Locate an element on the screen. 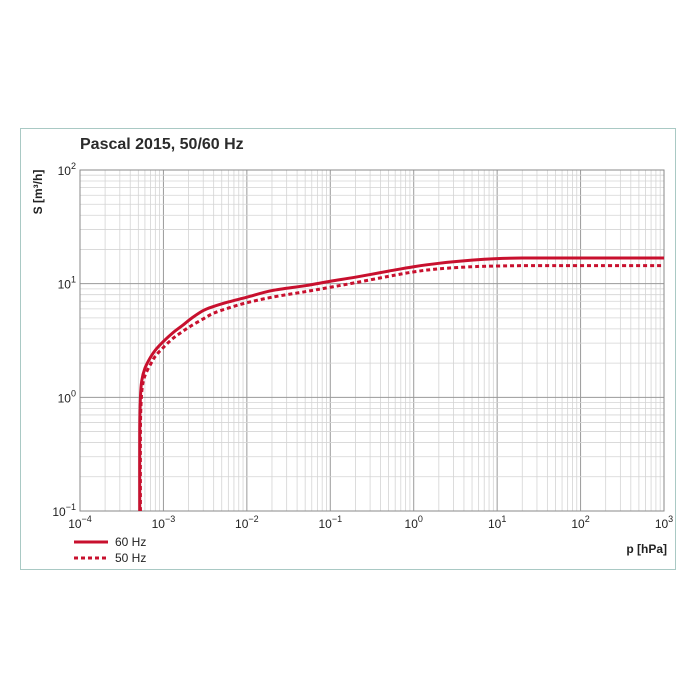 This screenshot has height=700, width=700. x-tick-label: 10⁻² is located at coordinates (247, 522).